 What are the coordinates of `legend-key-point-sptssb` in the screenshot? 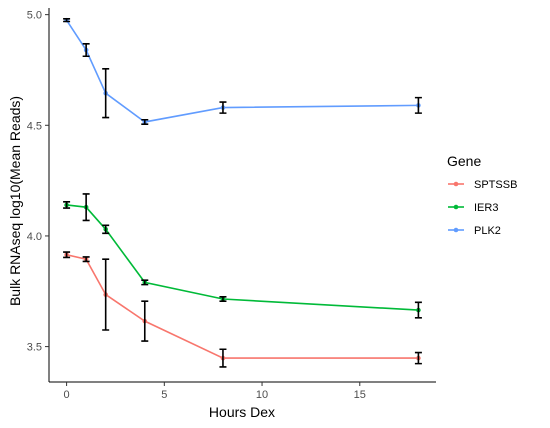 It's located at (456, 184).